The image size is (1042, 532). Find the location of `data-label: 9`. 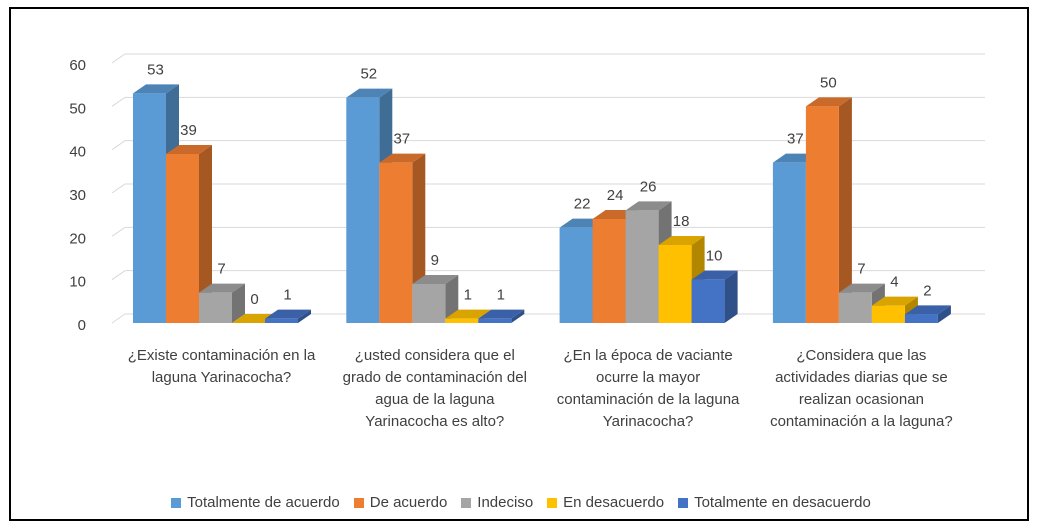

data-label: 9 is located at coordinates (435, 260).